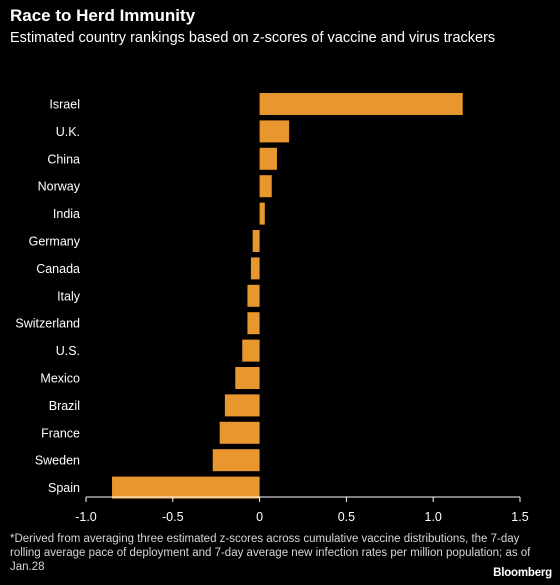 This screenshot has width=560, height=585. I want to click on bloomberg-logo: Bloomberg, so click(522, 573).